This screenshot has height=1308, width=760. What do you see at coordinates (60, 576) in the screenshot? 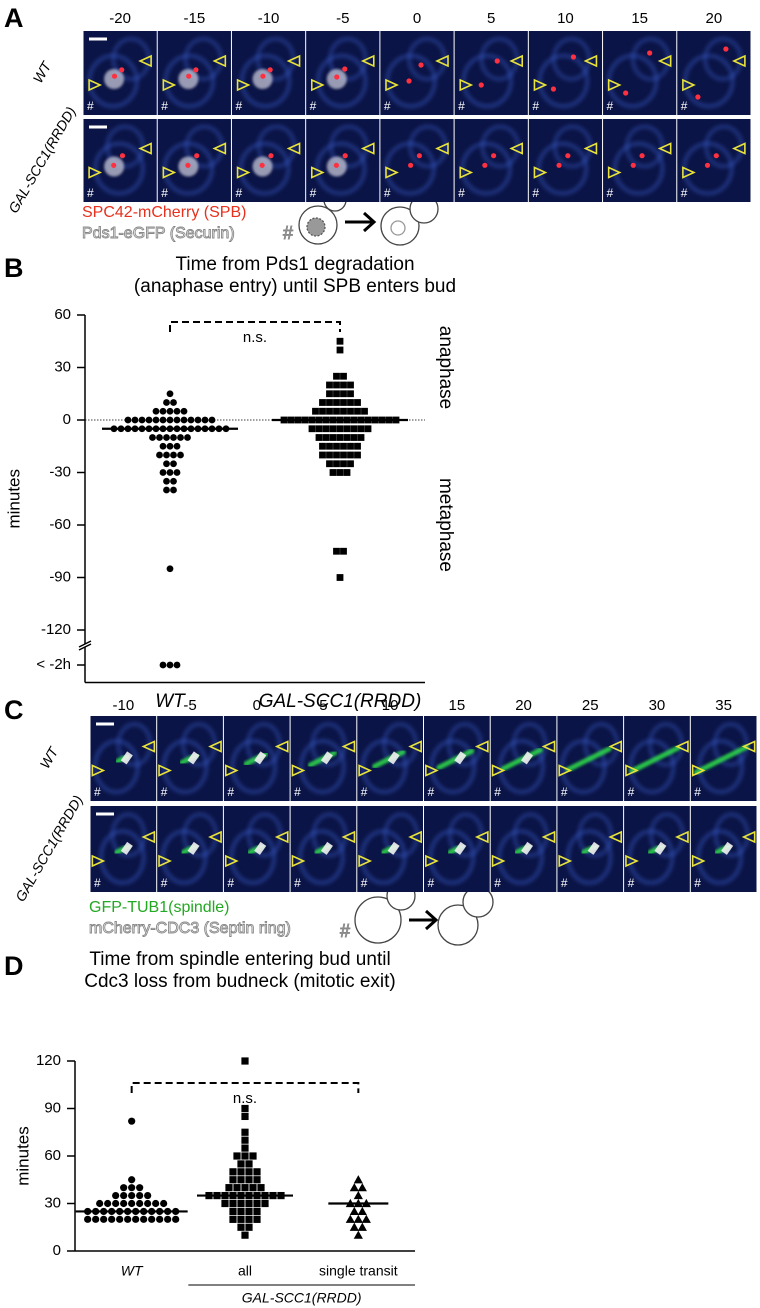
I see `y-tick-label: -90` at bounding box center [60, 576].